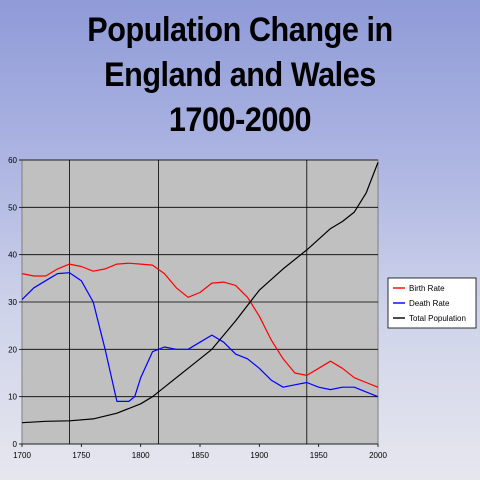 This screenshot has height=480, width=480. Describe the element at coordinates (81, 455) in the screenshot. I see `x-tick-label: 1750` at that location.